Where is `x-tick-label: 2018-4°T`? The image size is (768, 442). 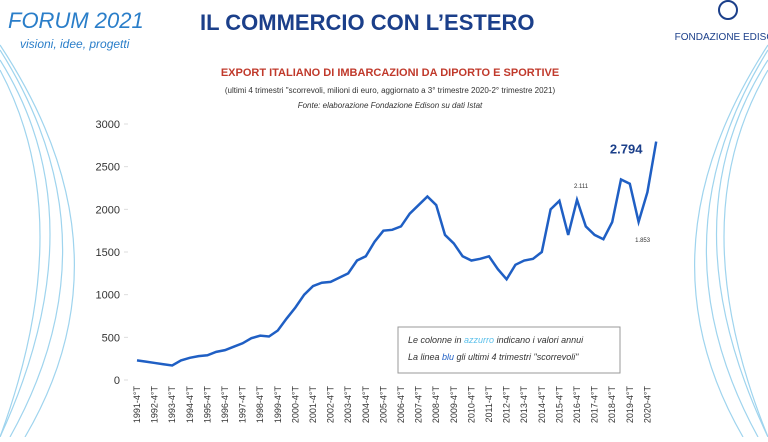
x-tick-label: 2018-4°T is located at coordinates (612, 405).